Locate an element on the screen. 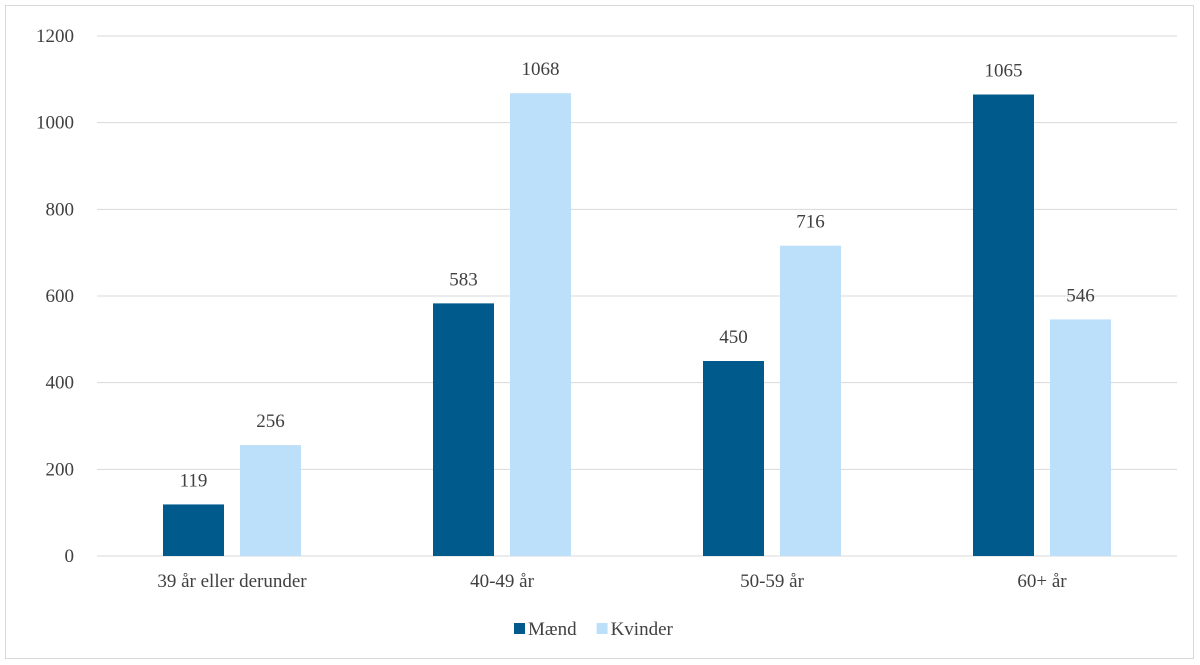 This screenshot has height=665, width=1200. bar-Mænd-3 is located at coordinates (1003, 325).